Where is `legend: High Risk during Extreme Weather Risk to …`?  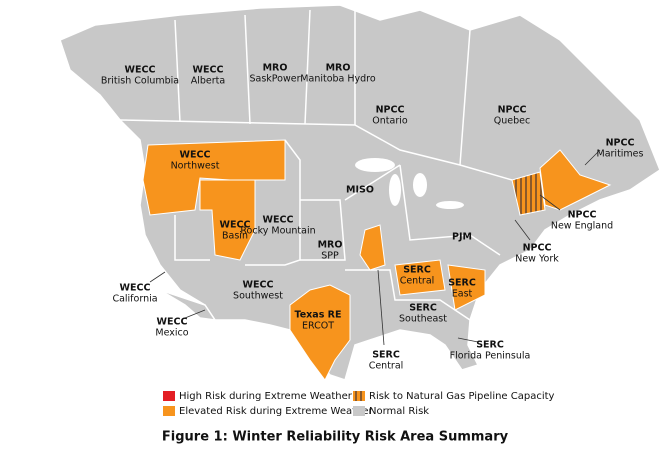
legend: High Risk during Extreme Weather Risk to … is located at coordinates (359, 404).